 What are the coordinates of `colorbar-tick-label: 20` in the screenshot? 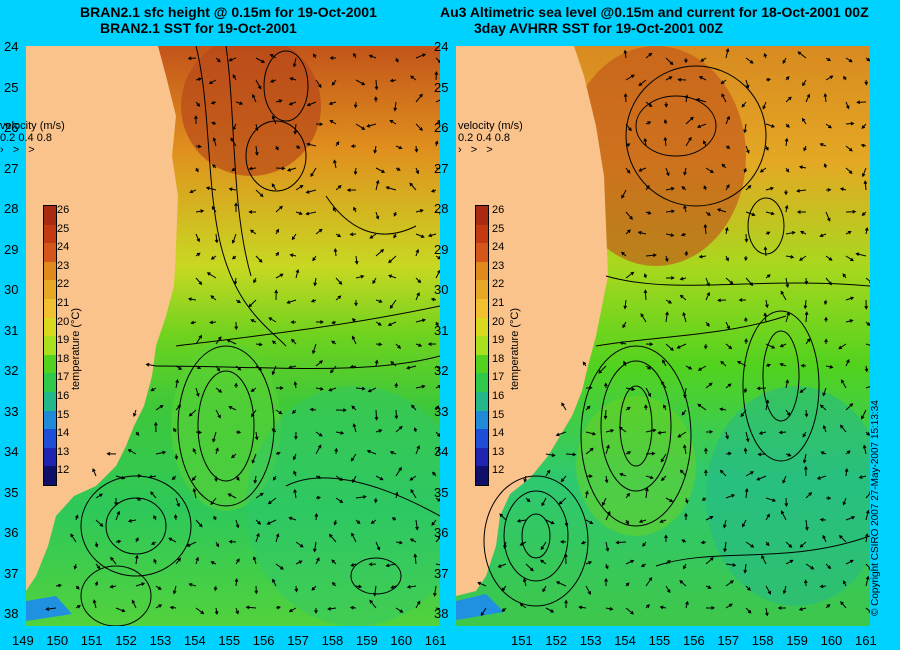 It's located at (498, 321).